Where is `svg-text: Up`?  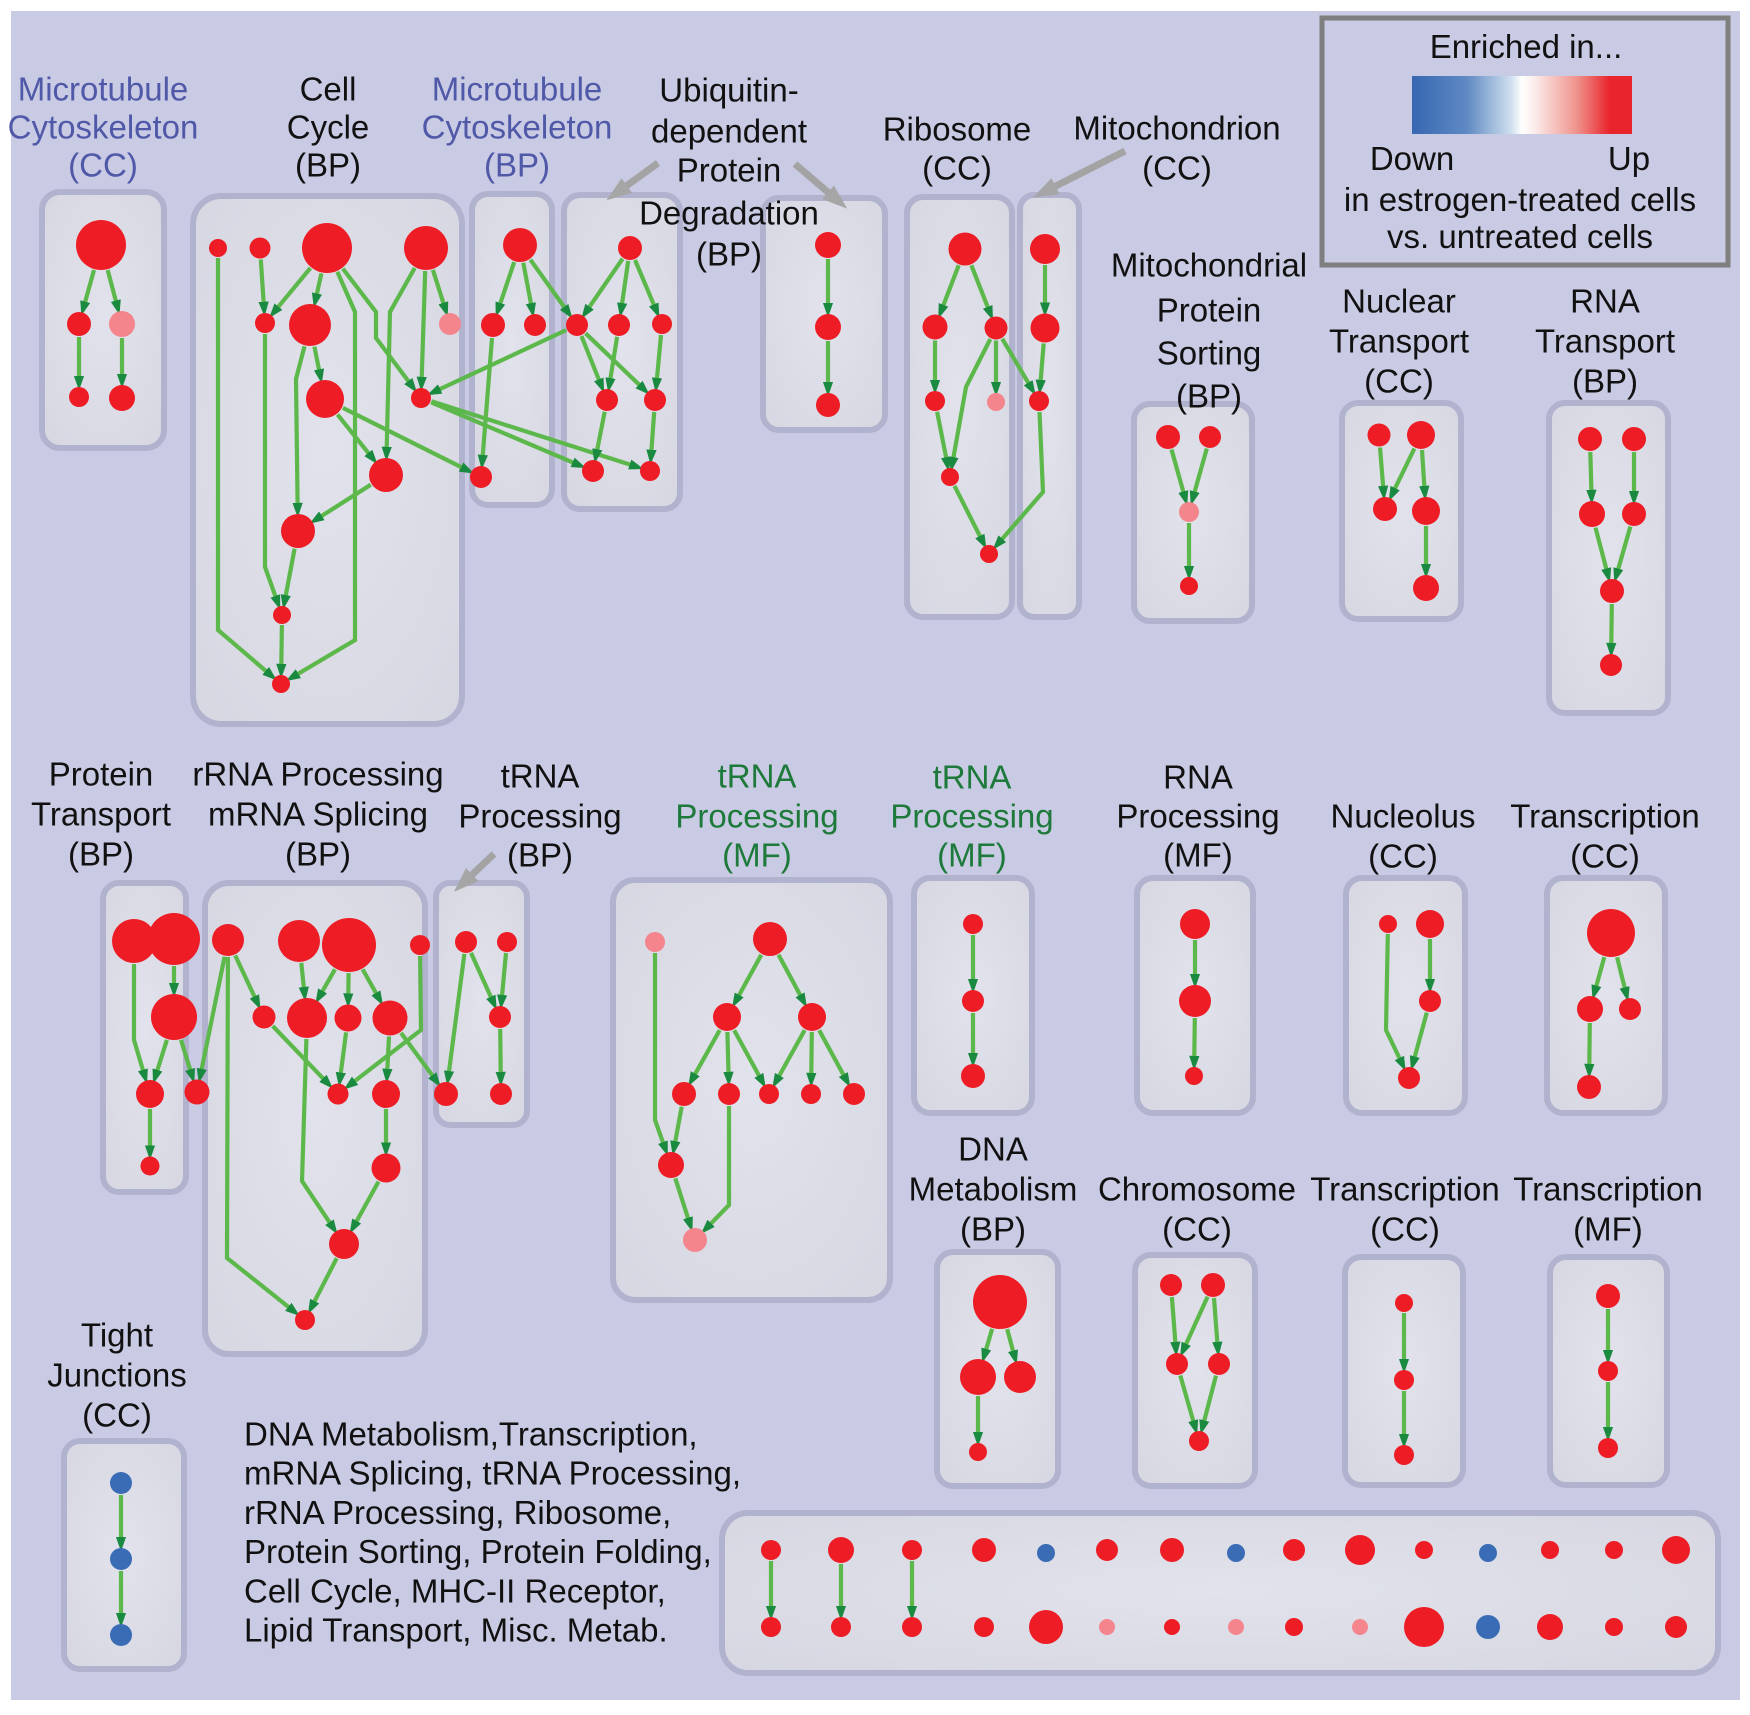
svg-text: Up is located at coordinates (1629, 158).